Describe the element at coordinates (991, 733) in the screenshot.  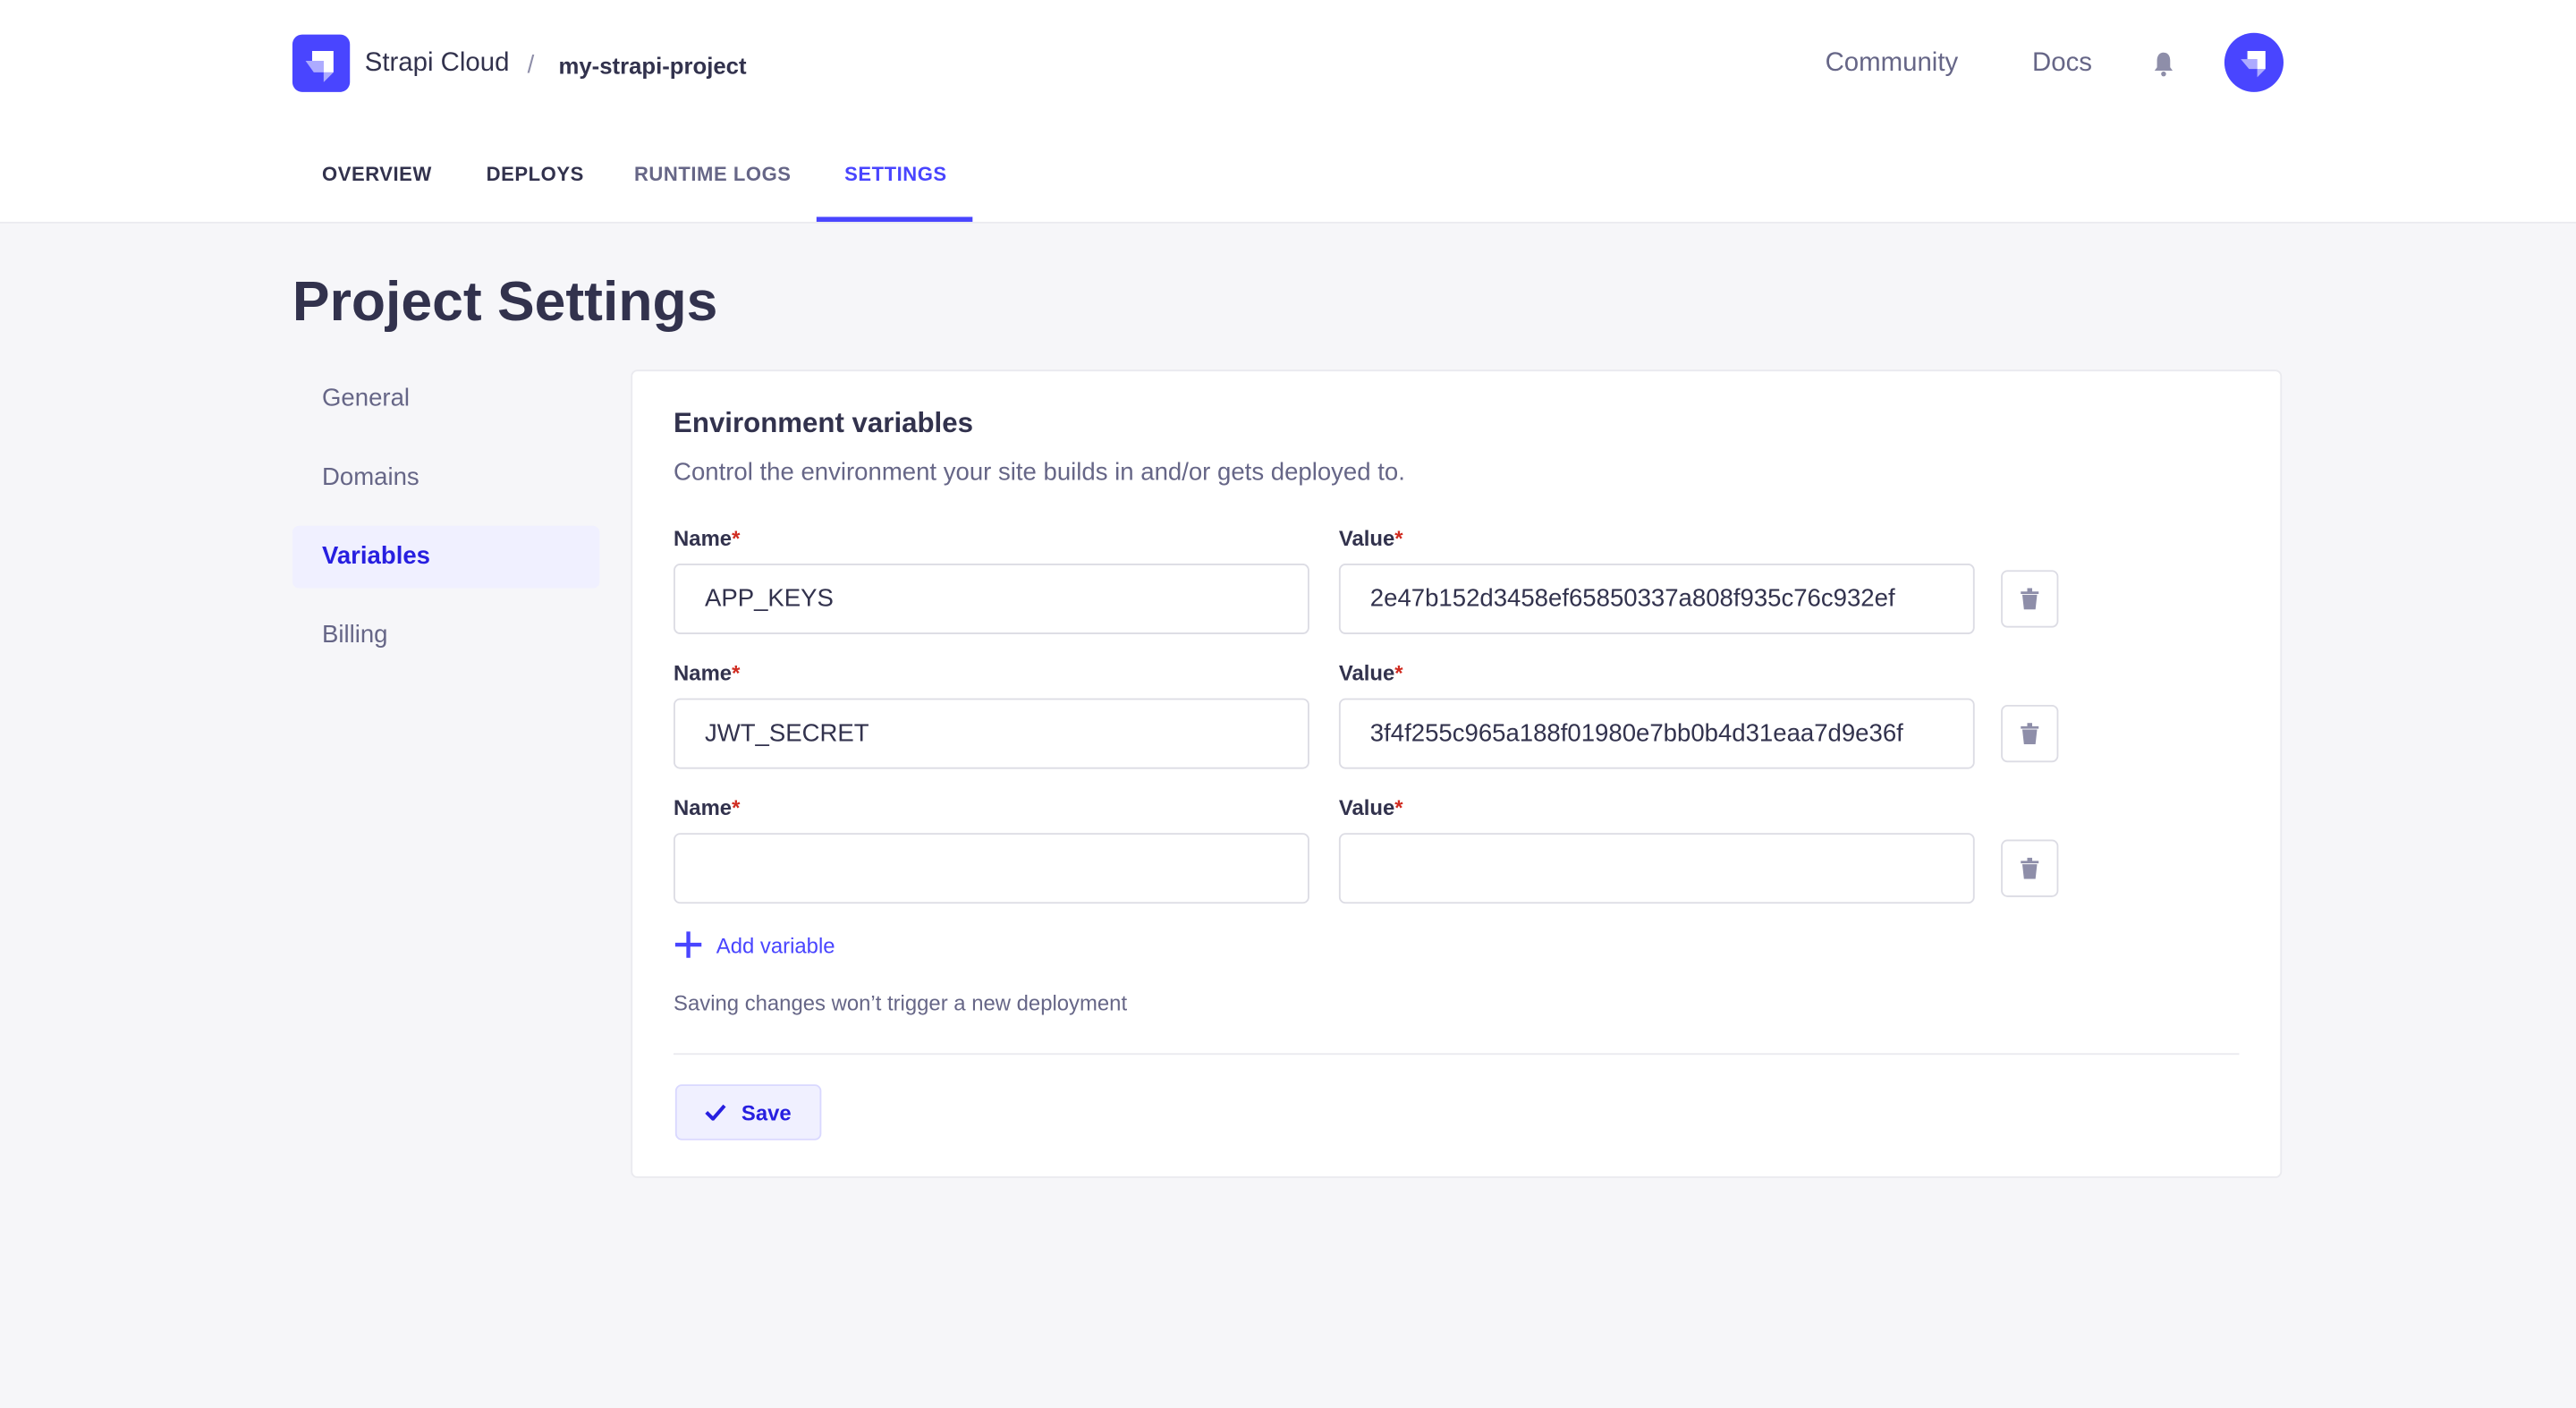
I see `variable-name-input: JWT_SECRET` at that location.